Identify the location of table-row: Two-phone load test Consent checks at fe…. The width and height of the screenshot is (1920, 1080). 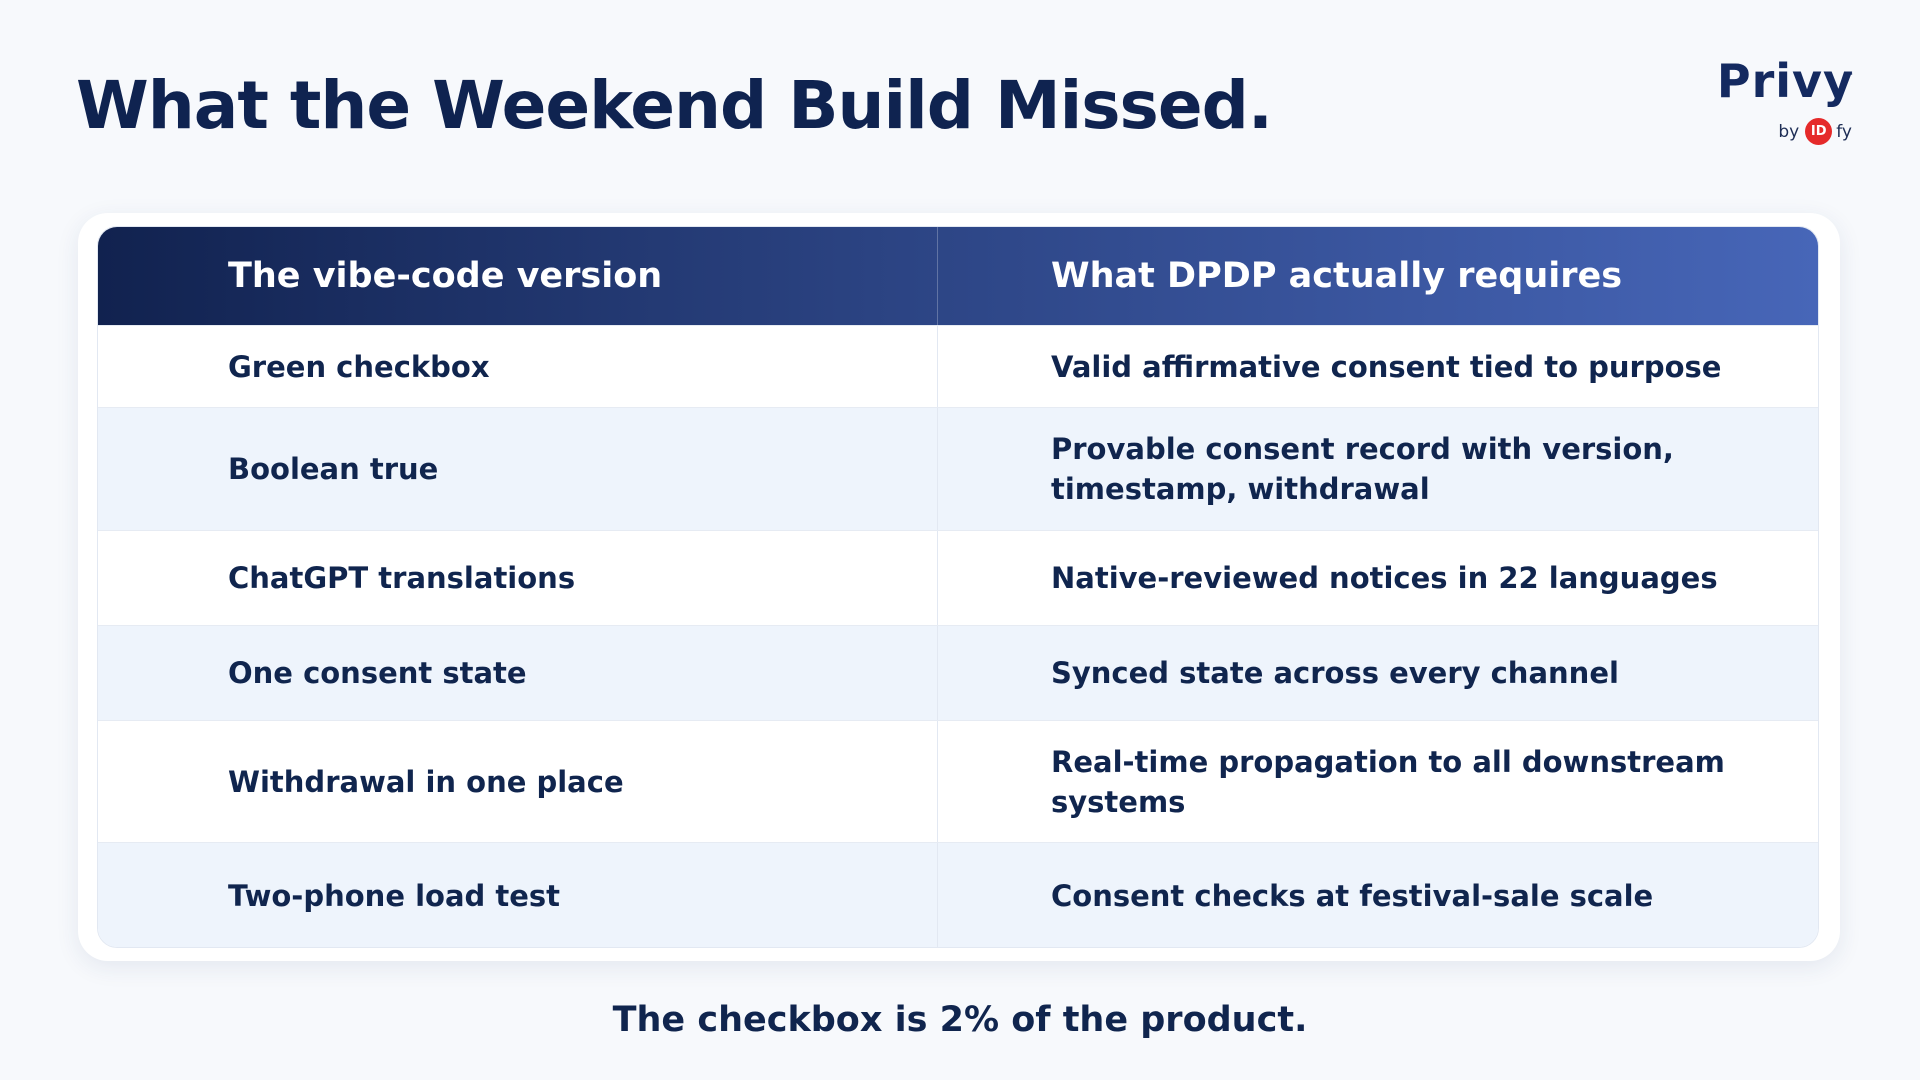
(958, 894).